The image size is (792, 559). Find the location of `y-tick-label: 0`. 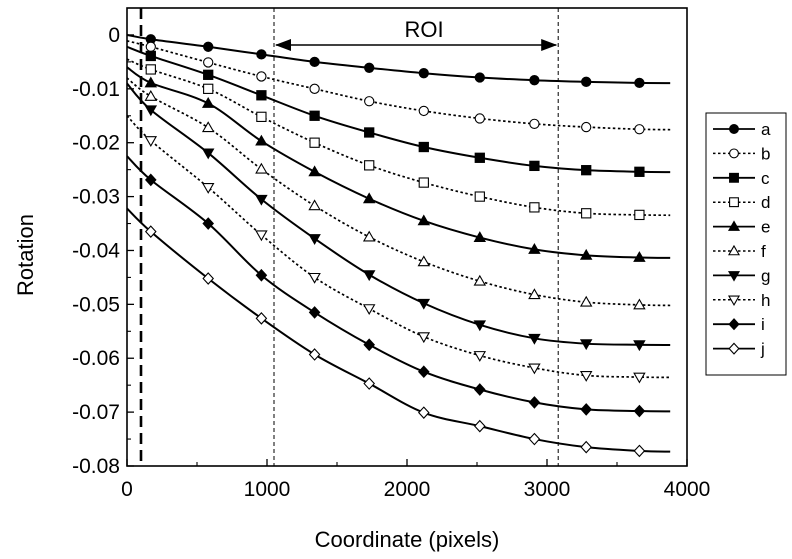

y-tick-label: 0 is located at coordinates (114, 35).